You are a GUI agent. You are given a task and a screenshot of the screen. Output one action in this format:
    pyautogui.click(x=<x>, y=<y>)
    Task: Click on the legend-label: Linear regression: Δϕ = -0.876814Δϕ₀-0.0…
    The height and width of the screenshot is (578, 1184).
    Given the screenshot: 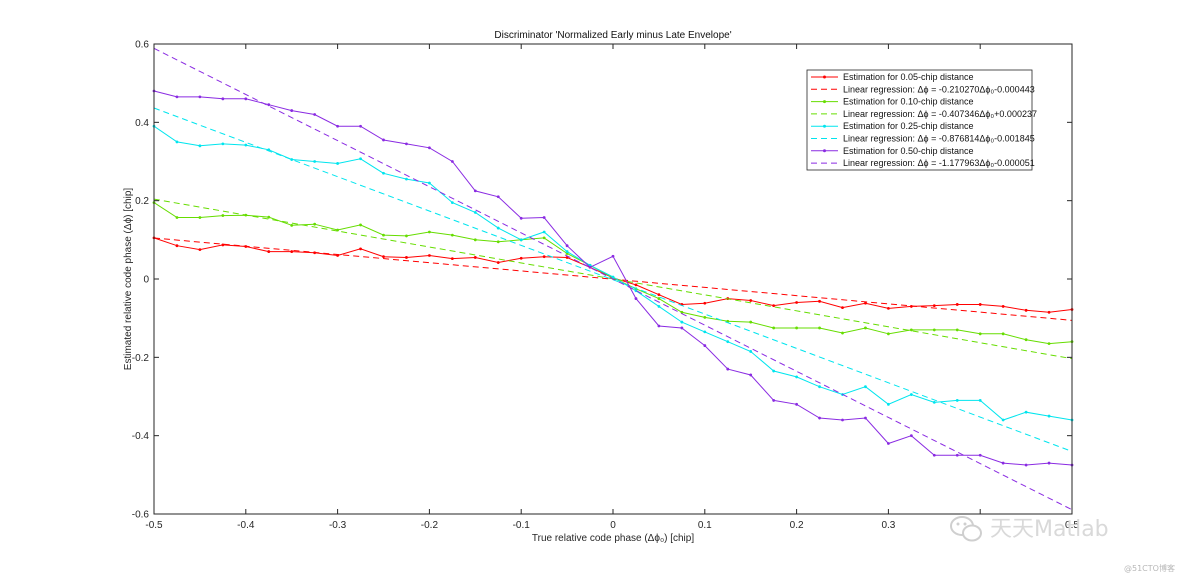 What is the action you would take?
    pyautogui.click(x=939, y=139)
    